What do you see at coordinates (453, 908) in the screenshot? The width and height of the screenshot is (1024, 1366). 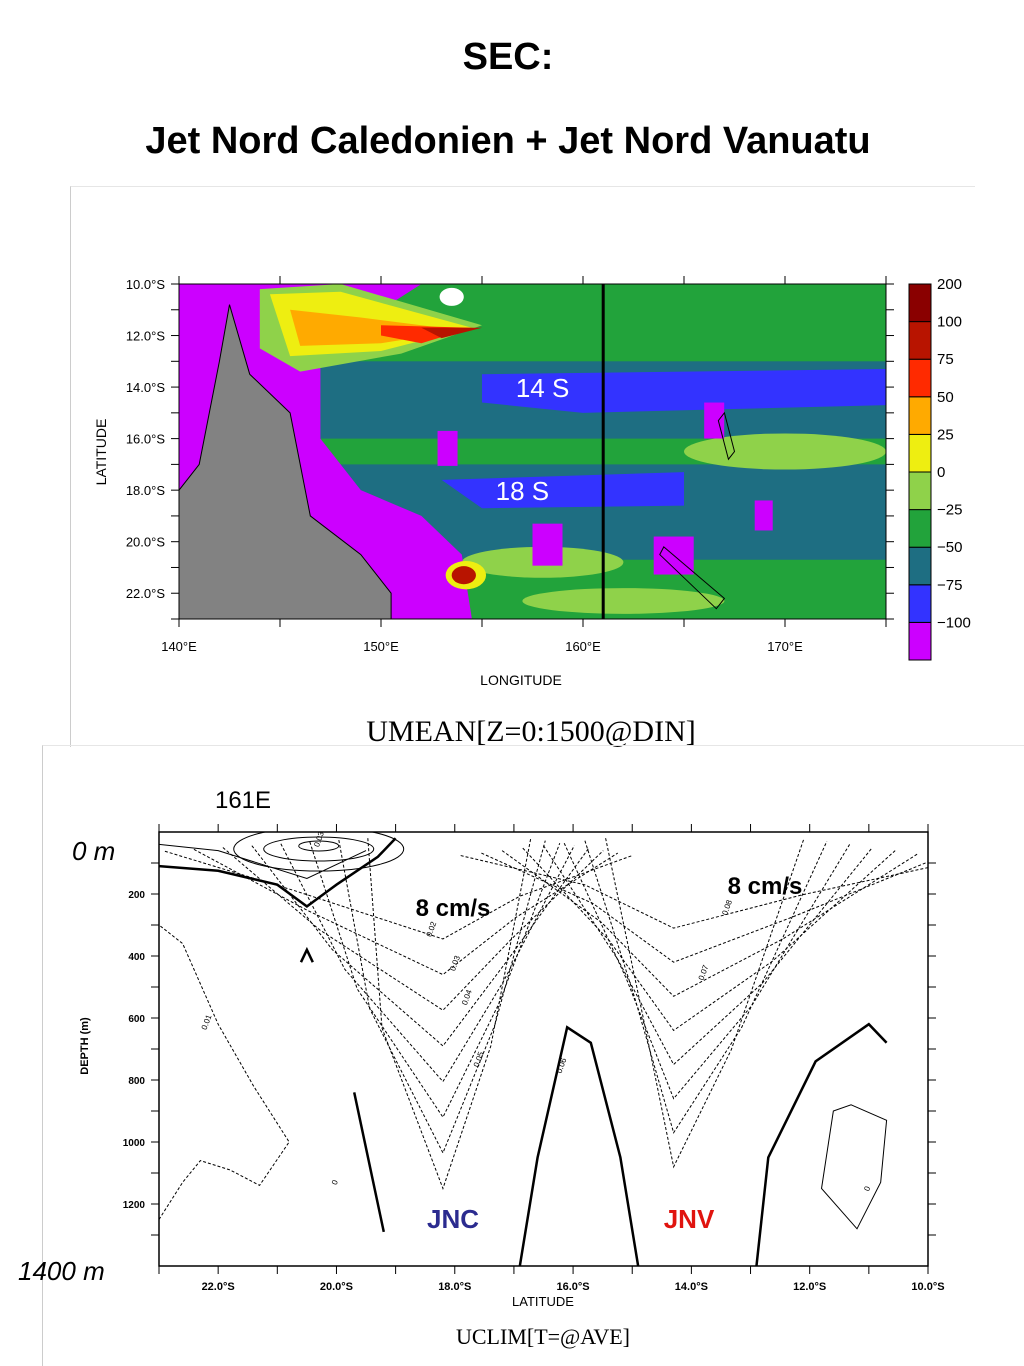 I see `speed-label-jnc: 8 cm/s` at bounding box center [453, 908].